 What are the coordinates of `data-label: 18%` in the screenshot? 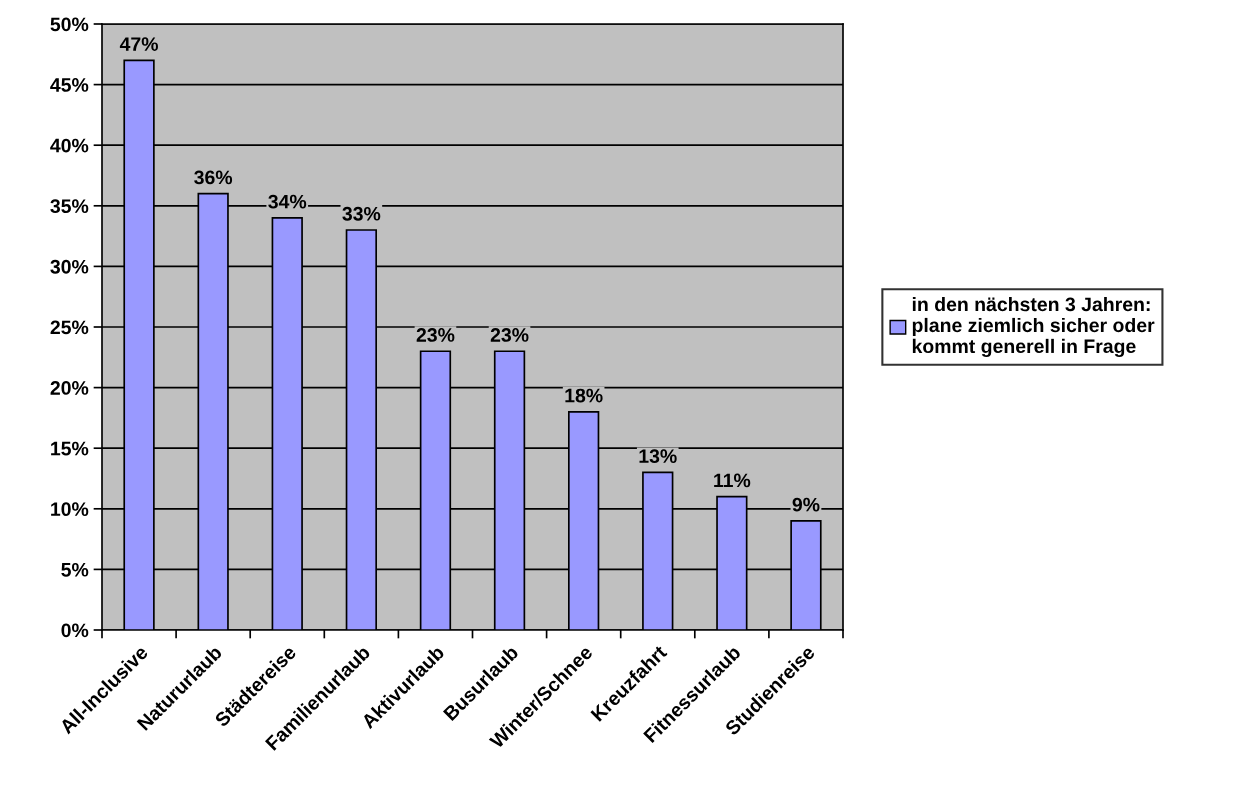 It's located at (584, 395).